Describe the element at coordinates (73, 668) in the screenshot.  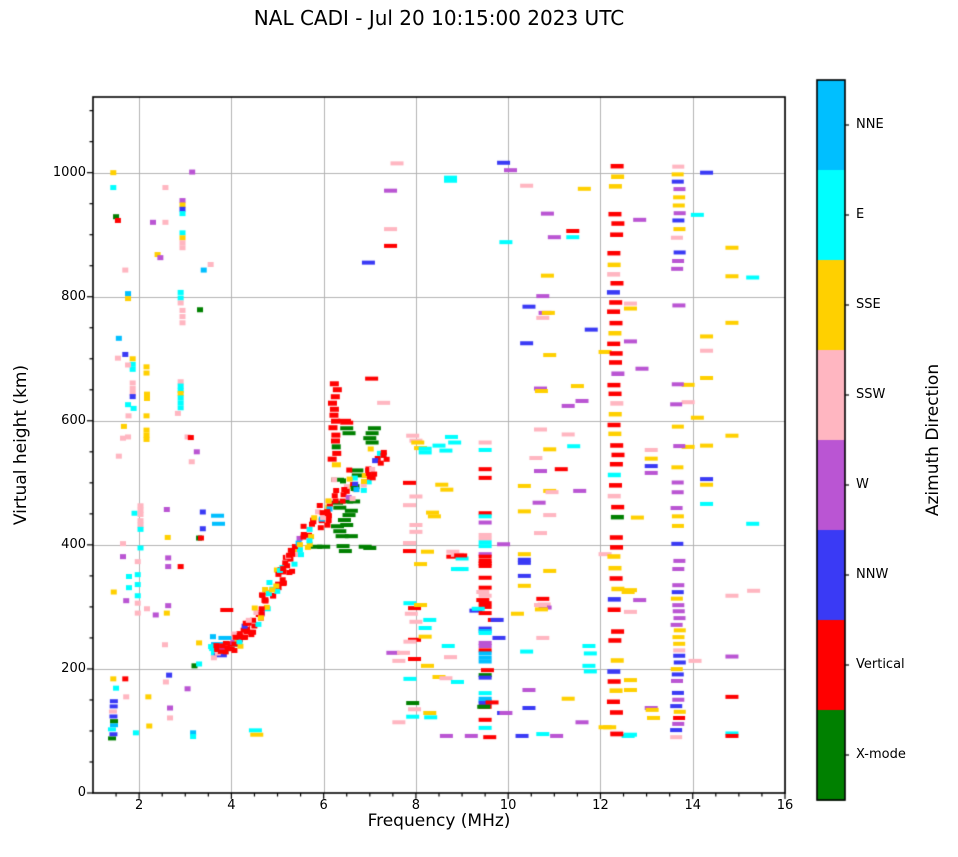
I see `y-tick-label-200: 200` at that location.